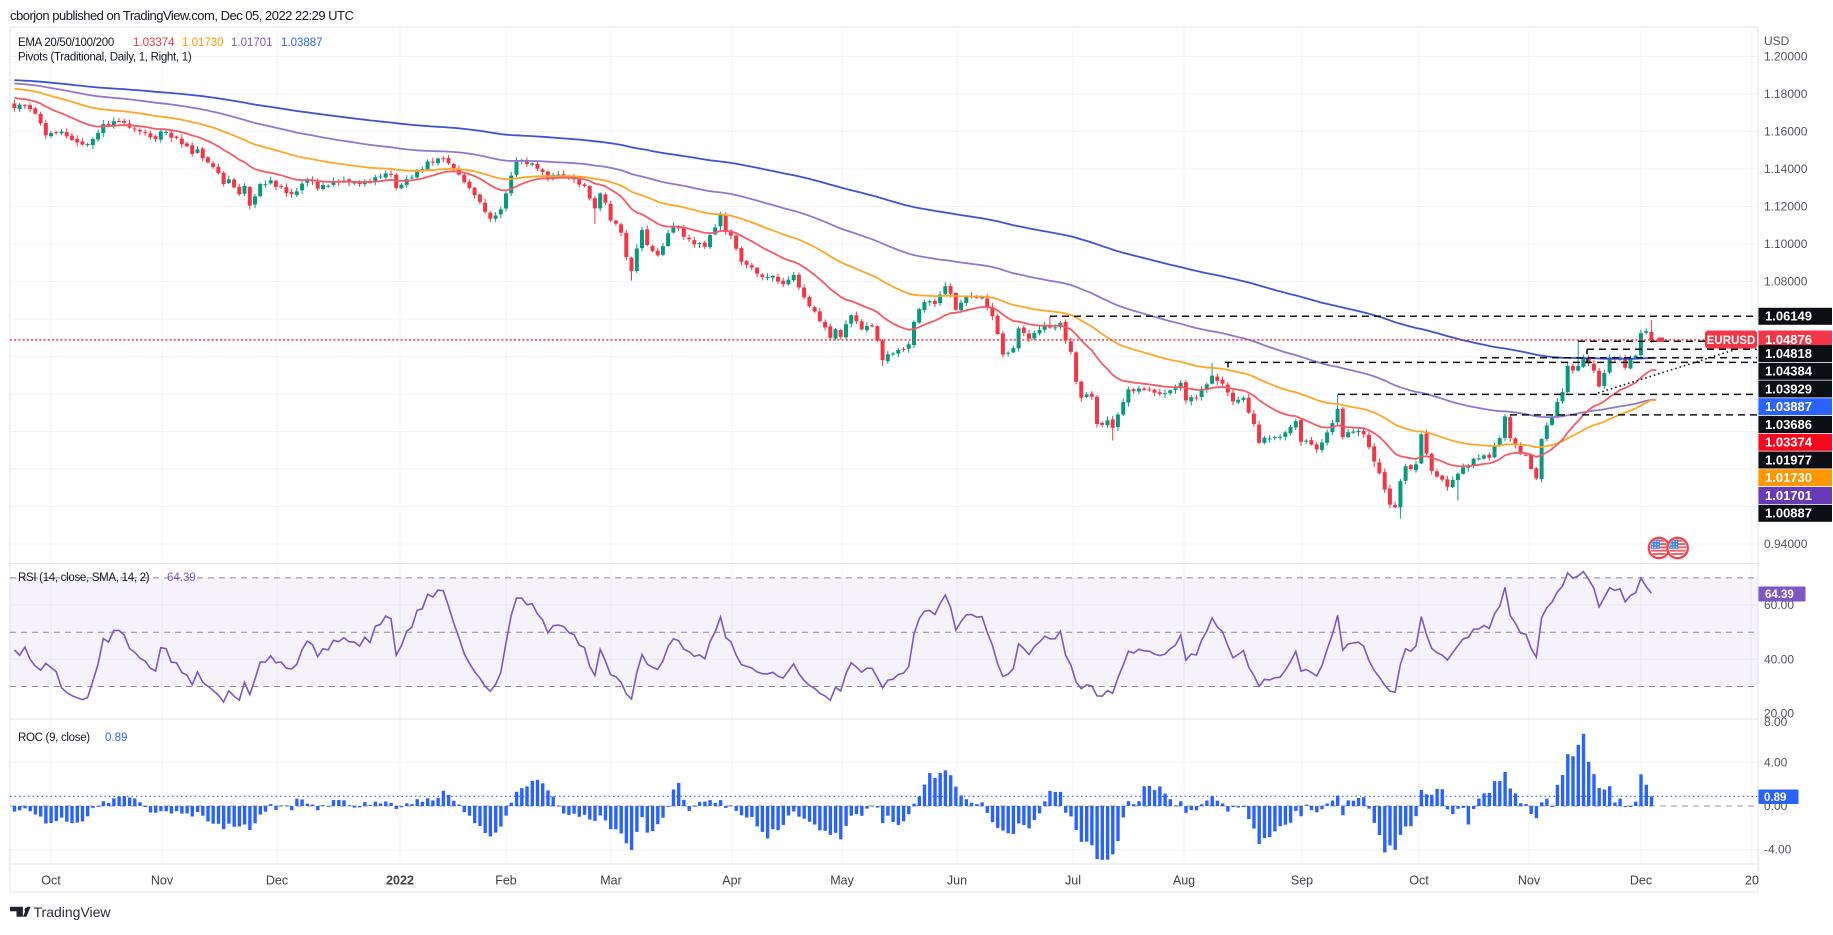  What do you see at coordinates (1786, 169) in the screenshot?
I see `svg-text: 1.14000` at bounding box center [1786, 169].